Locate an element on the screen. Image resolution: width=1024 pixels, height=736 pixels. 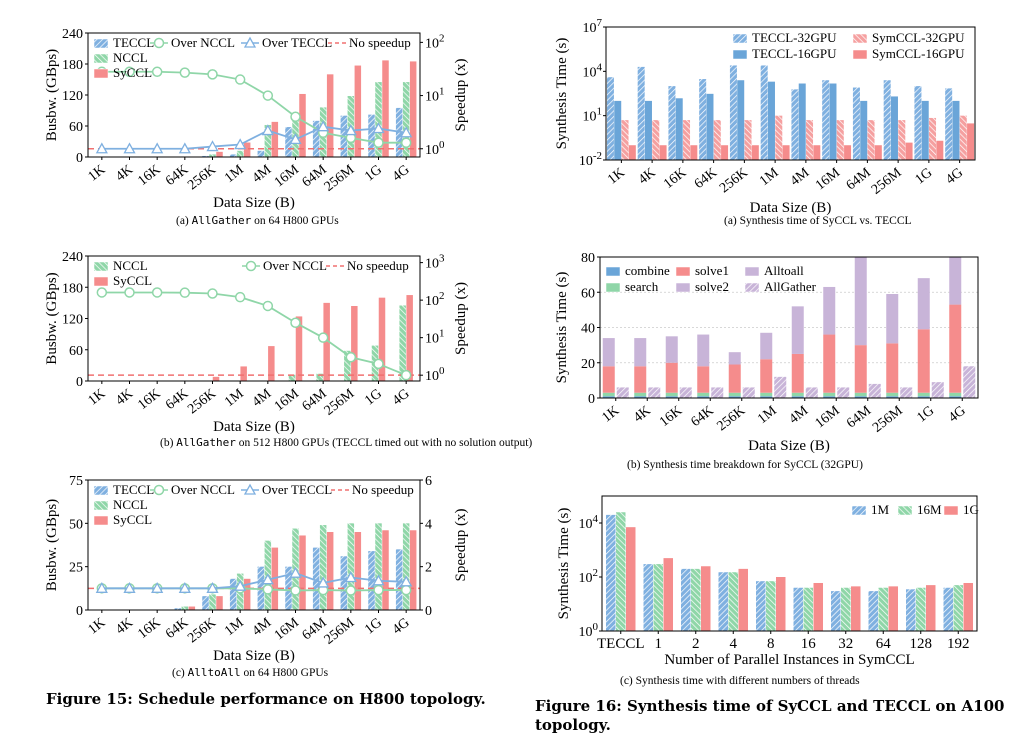
fig15-c-legend-label: No speedup is located at coordinates (383, 489).